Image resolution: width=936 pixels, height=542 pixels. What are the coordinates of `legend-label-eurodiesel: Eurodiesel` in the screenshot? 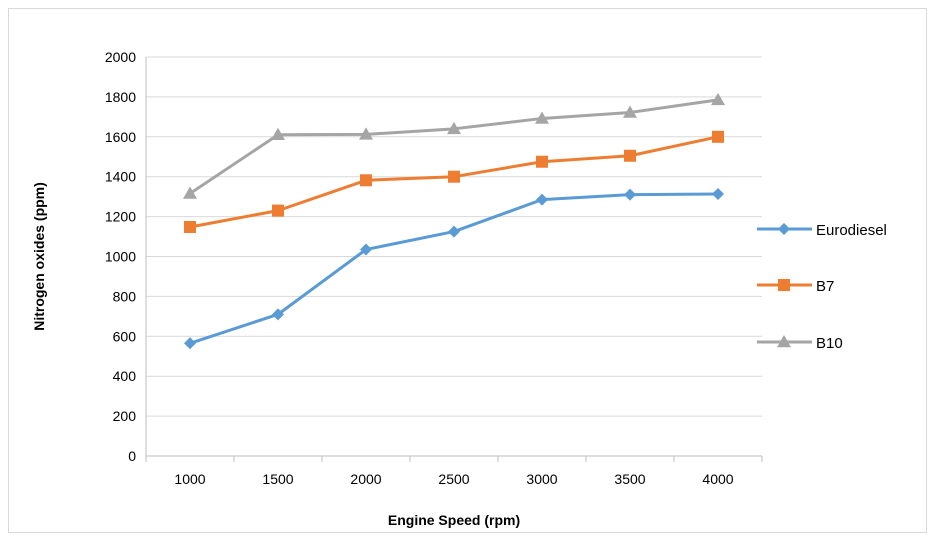 It's located at (851, 230).